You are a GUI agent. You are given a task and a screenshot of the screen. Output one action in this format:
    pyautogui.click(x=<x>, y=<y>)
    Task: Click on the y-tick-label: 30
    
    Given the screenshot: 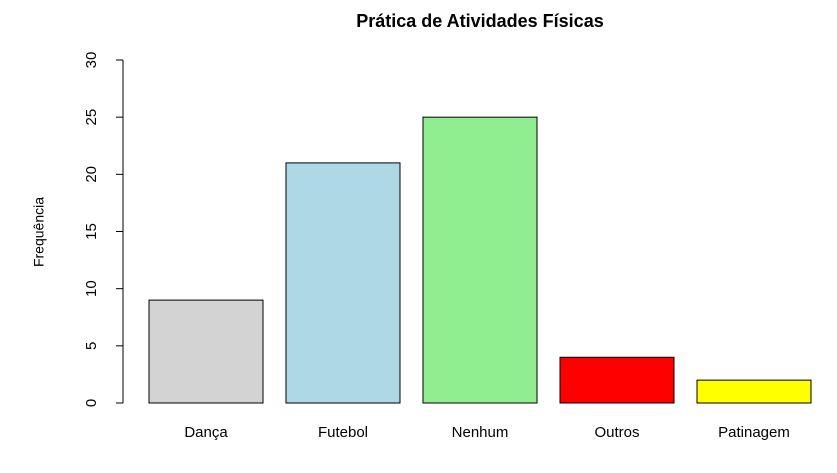 What is the action you would take?
    pyautogui.click(x=91, y=60)
    